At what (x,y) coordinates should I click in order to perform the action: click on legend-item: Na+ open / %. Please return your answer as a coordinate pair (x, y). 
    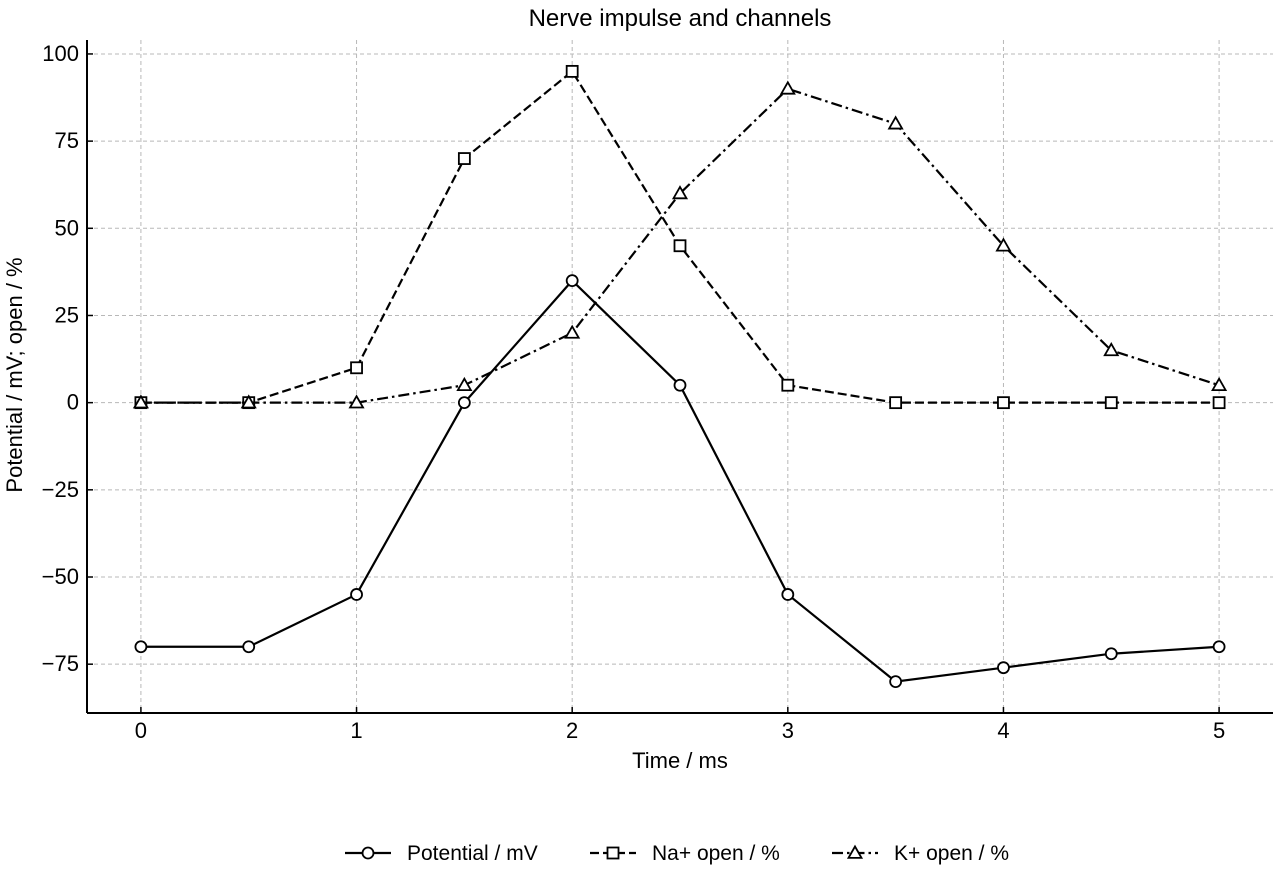
    Looking at the image, I should click on (685, 853).